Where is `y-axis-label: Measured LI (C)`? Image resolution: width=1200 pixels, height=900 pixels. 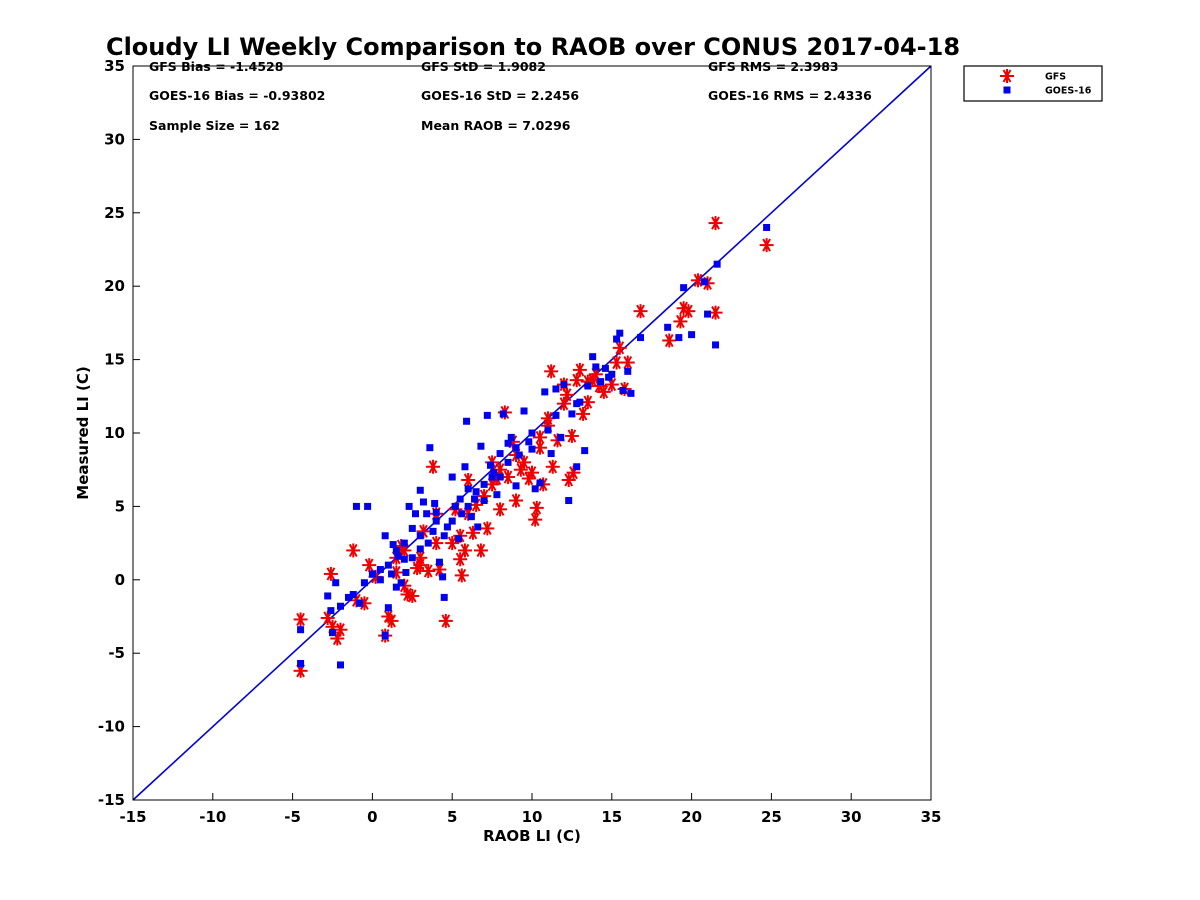
y-axis-label: Measured LI (C) is located at coordinates (83, 432).